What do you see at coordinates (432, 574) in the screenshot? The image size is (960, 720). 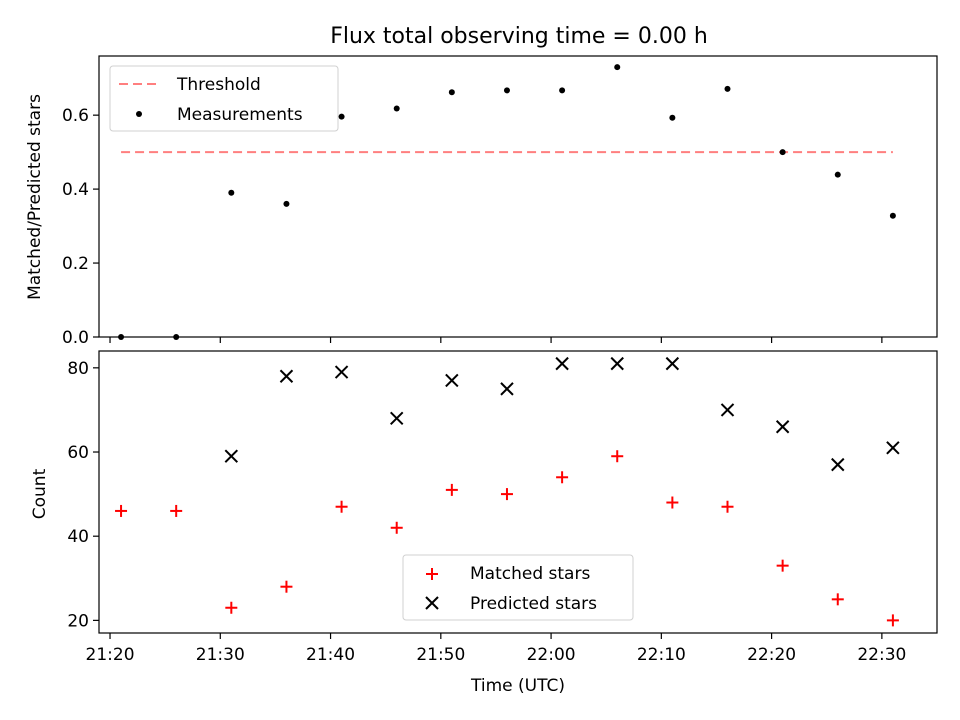 I see `legend-matched-swatch` at bounding box center [432, 574].